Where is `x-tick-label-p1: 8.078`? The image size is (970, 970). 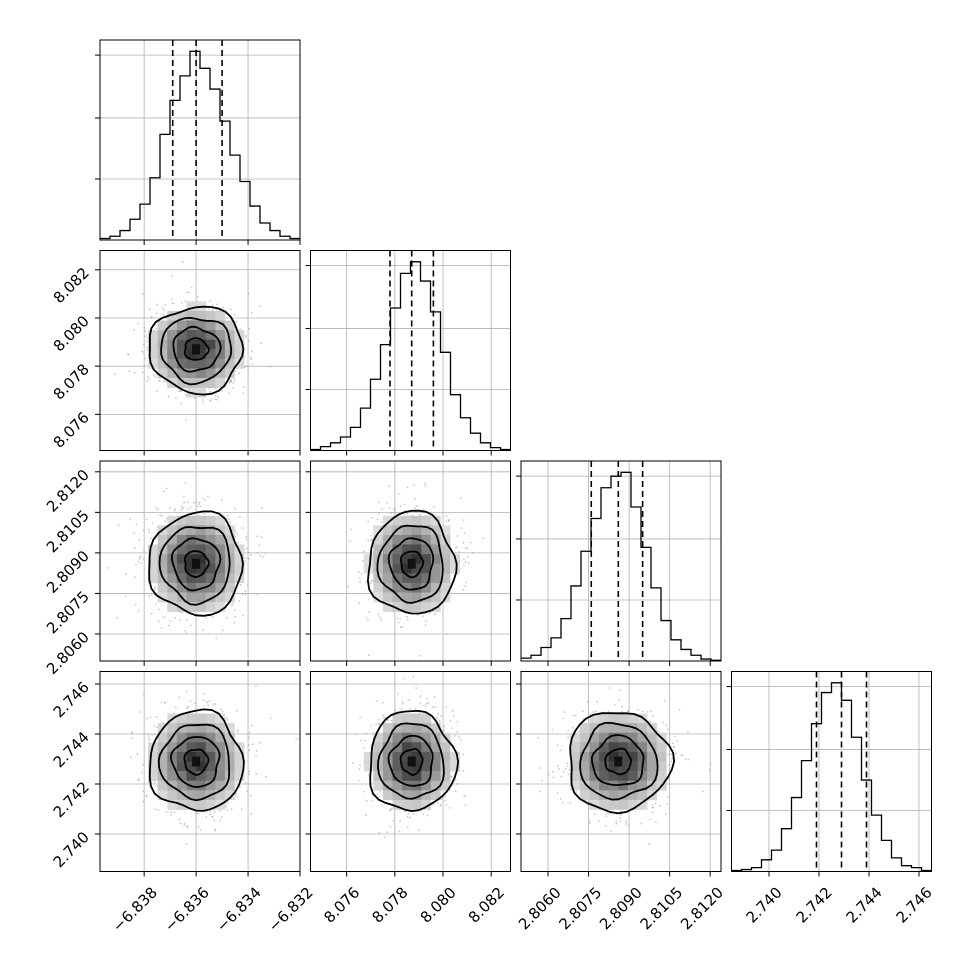 x-tick-label-p1: 8.078 is located at coordinates (389, 905).